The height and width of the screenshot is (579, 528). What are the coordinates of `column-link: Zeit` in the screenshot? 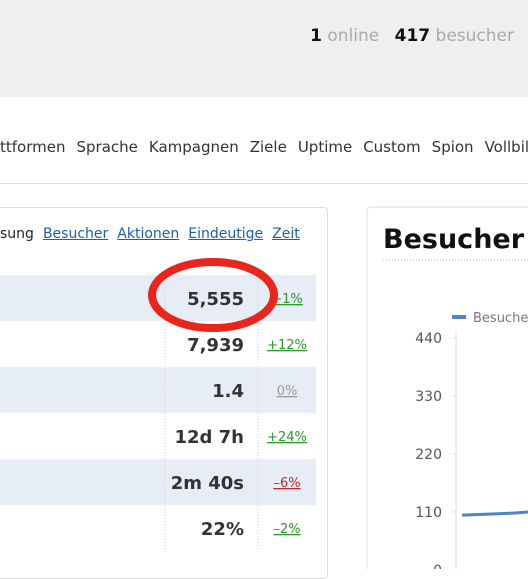 It's located at (286, 234).